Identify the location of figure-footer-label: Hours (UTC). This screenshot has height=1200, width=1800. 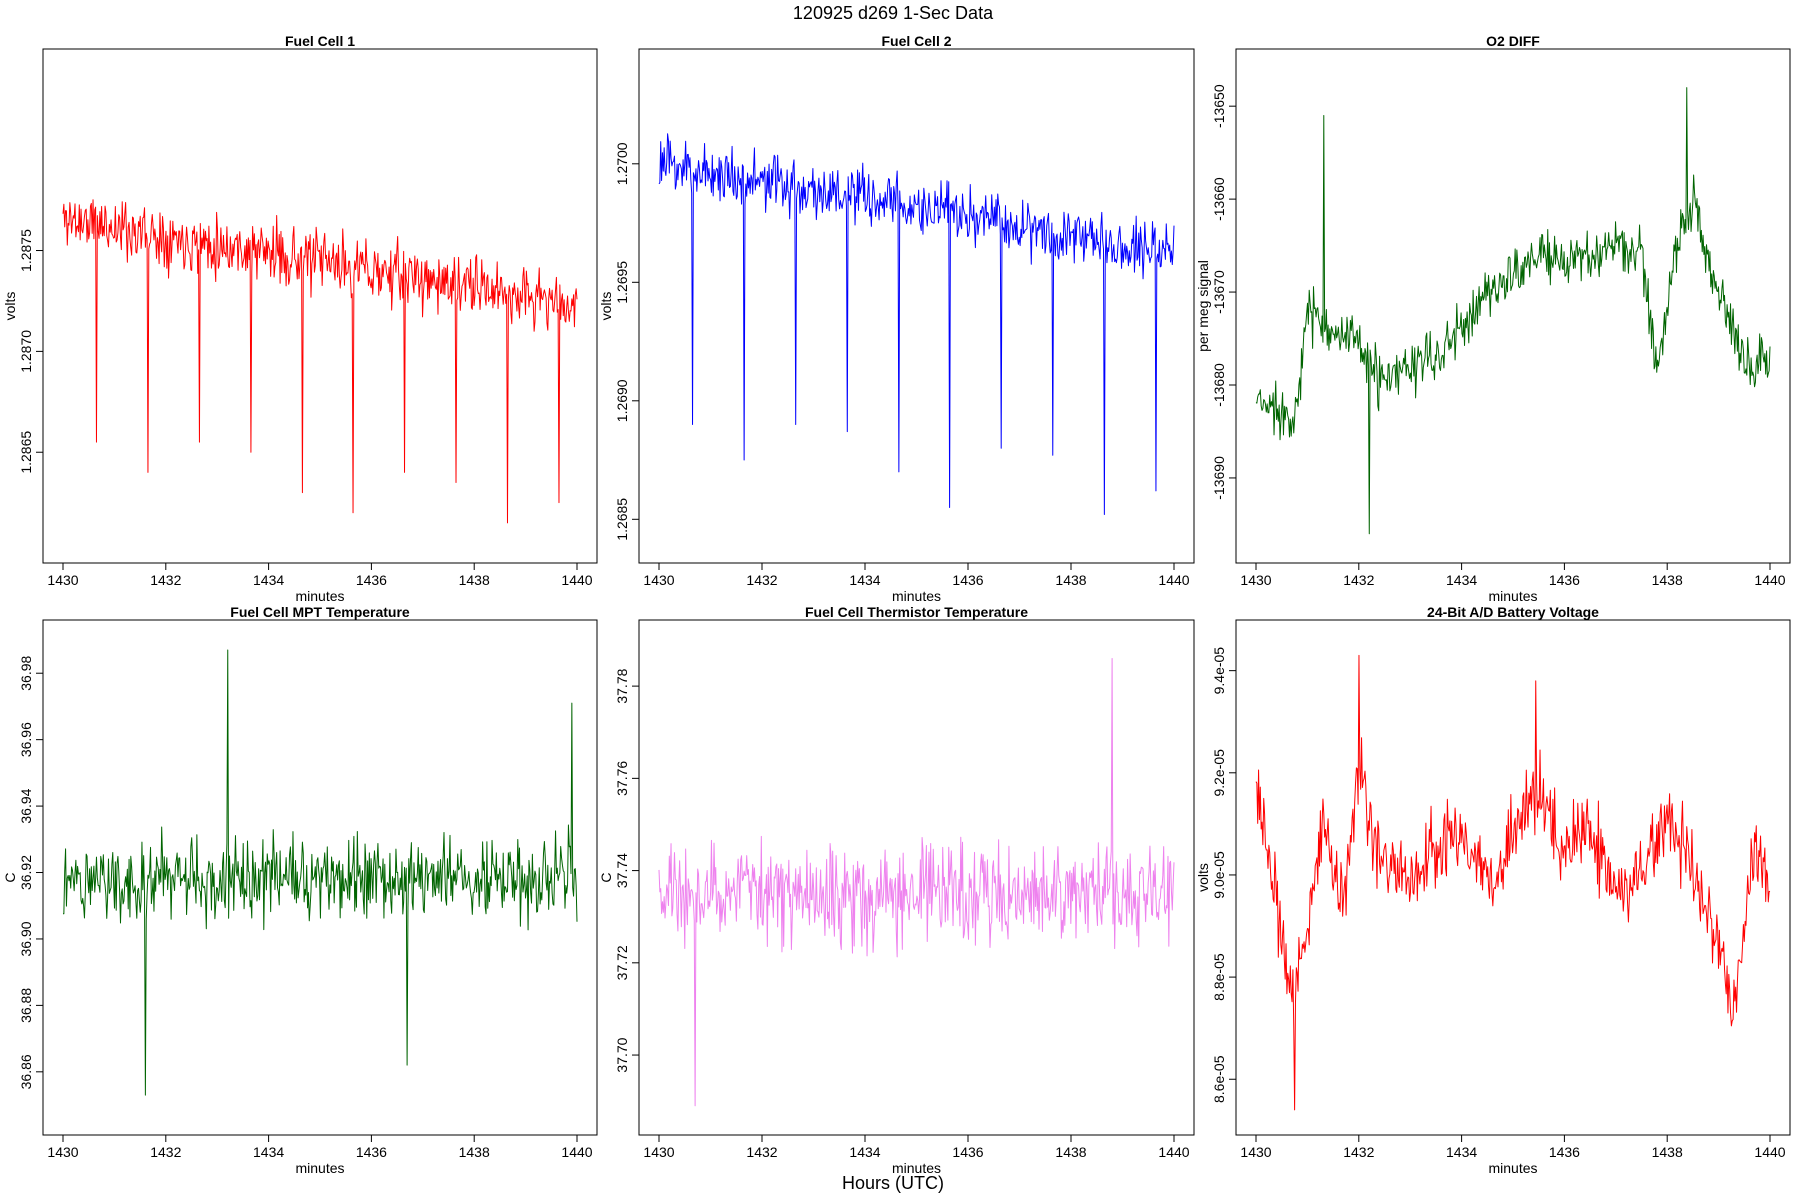
(893, 1183).